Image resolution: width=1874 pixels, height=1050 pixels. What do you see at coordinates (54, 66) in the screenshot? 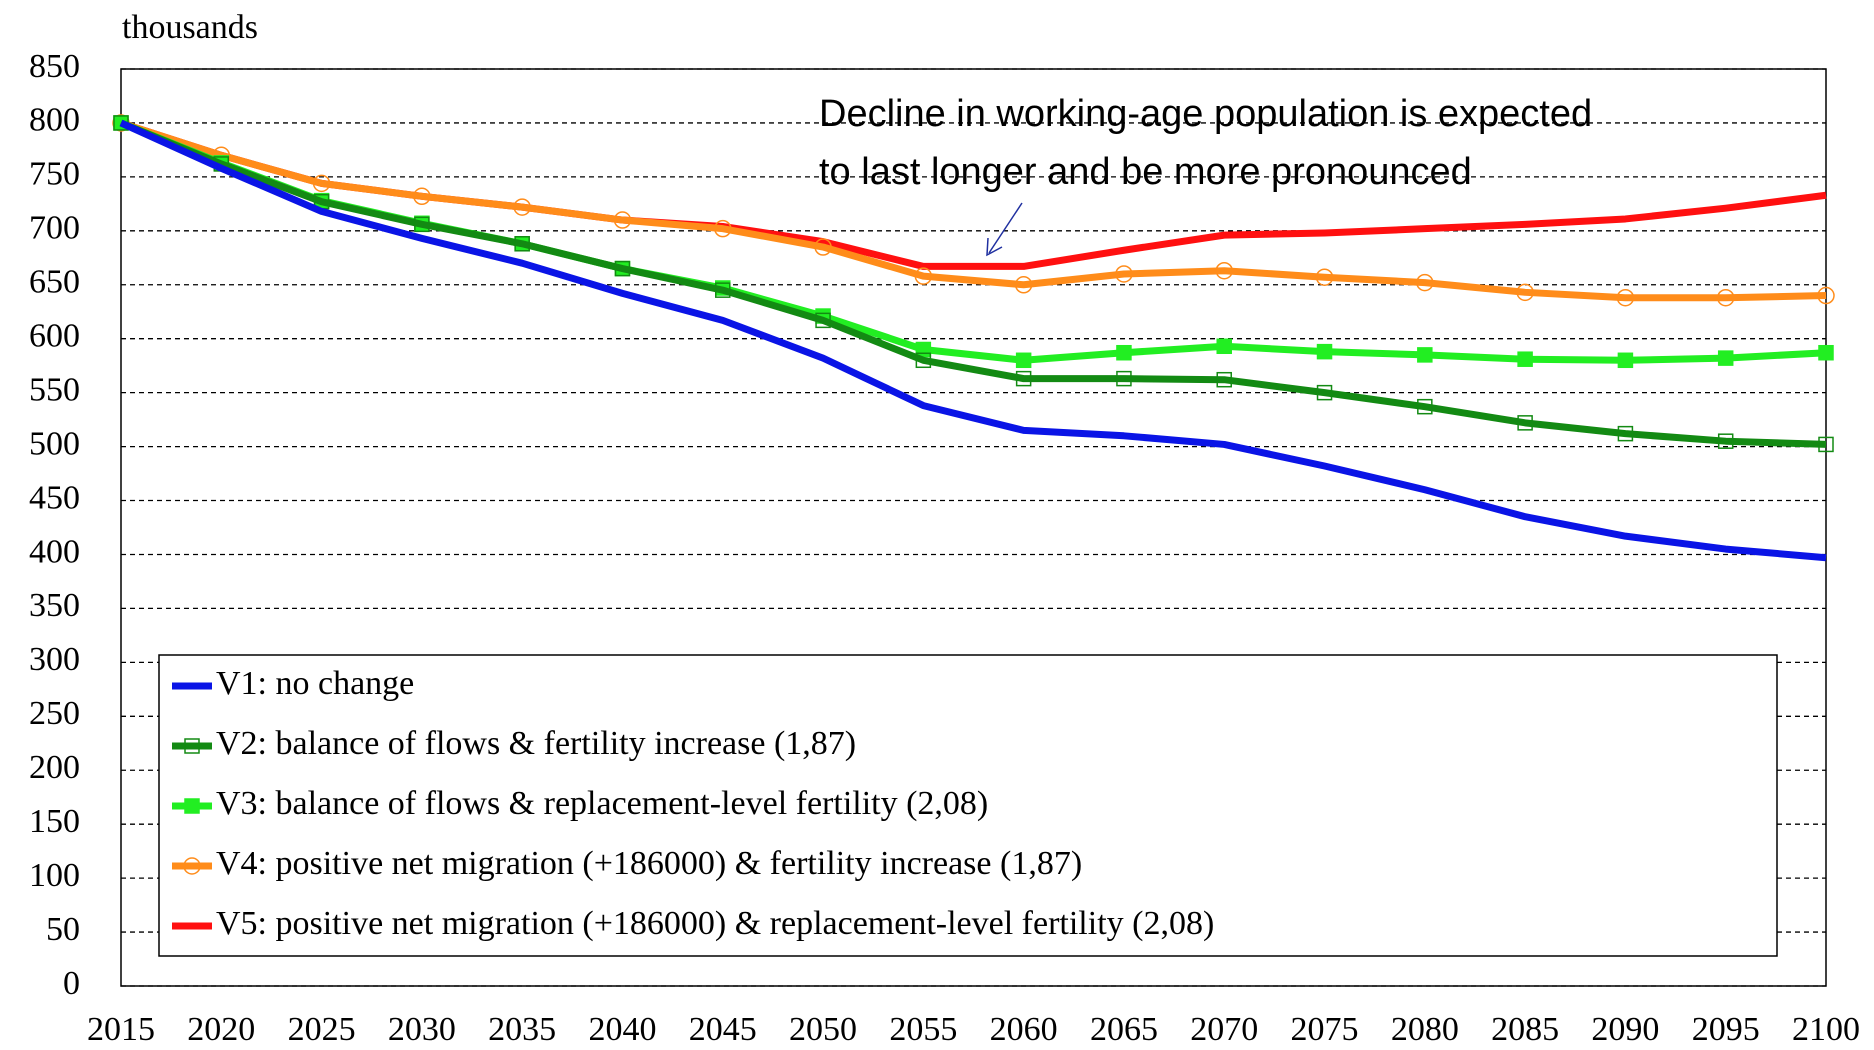
I see `y-tick-label: 850` at bounding box center [54, 66].